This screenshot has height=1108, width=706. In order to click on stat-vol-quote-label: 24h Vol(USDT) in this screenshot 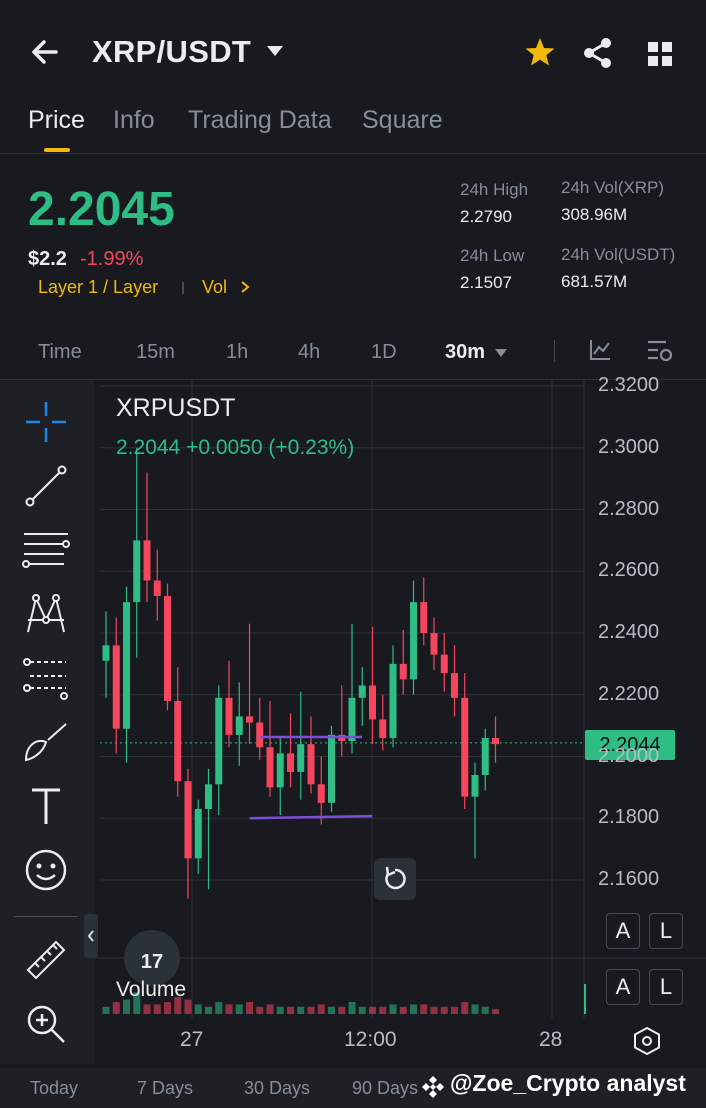, I will do `click(618, 254)`.